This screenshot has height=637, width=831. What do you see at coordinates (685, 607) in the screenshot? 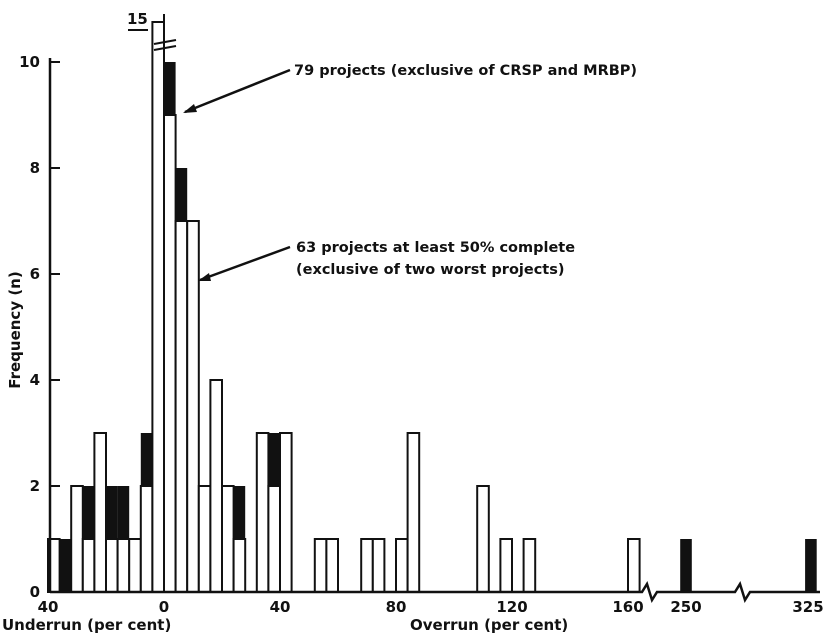
I see `x-tick-label: 250` at bounding box center [685, 607].